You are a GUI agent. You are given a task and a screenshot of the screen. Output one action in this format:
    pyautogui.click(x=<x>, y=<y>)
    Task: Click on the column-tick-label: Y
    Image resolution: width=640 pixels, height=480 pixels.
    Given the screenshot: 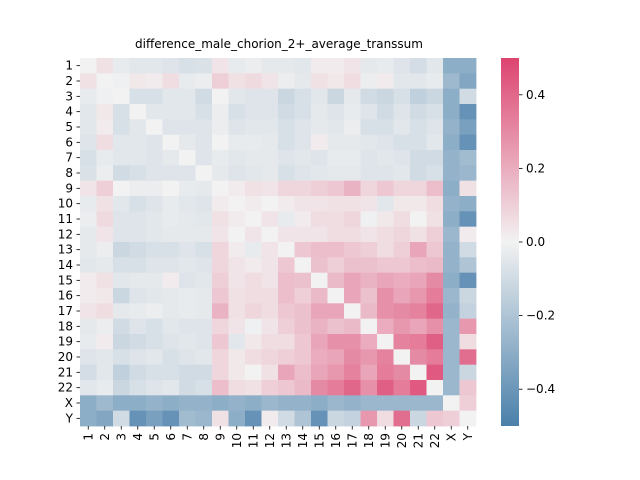 What is the action you would take?
    pyautogui.click(x=468, y=436)
    